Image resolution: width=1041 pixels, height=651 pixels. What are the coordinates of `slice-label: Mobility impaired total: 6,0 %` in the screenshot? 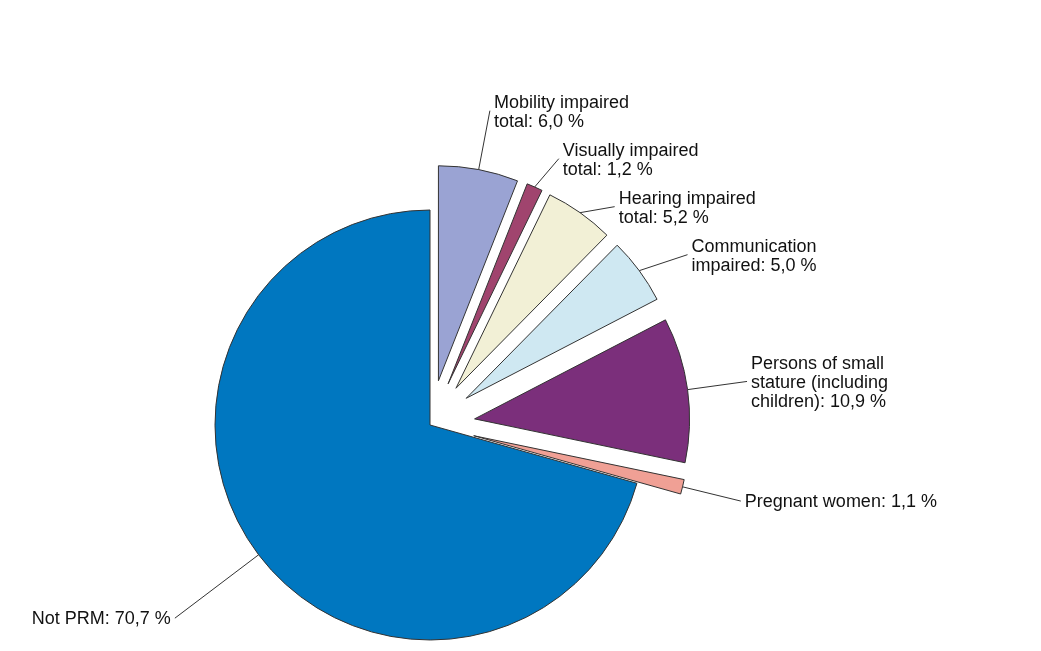 It's located at (561, 111).